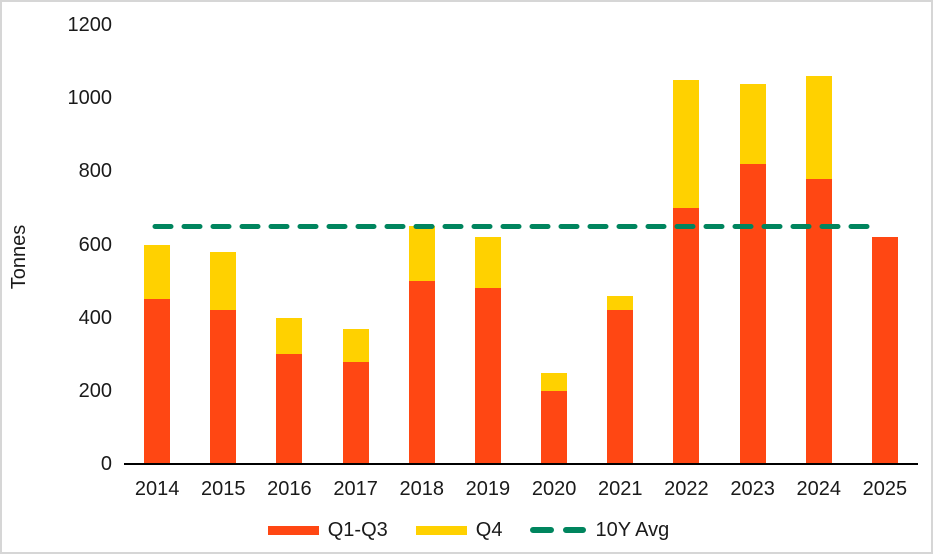 The image size is (939, 560). Describe the element at coordinates (884, 350) in the screenshot. I see `bar-segment-q1-q3-2025` at that location.